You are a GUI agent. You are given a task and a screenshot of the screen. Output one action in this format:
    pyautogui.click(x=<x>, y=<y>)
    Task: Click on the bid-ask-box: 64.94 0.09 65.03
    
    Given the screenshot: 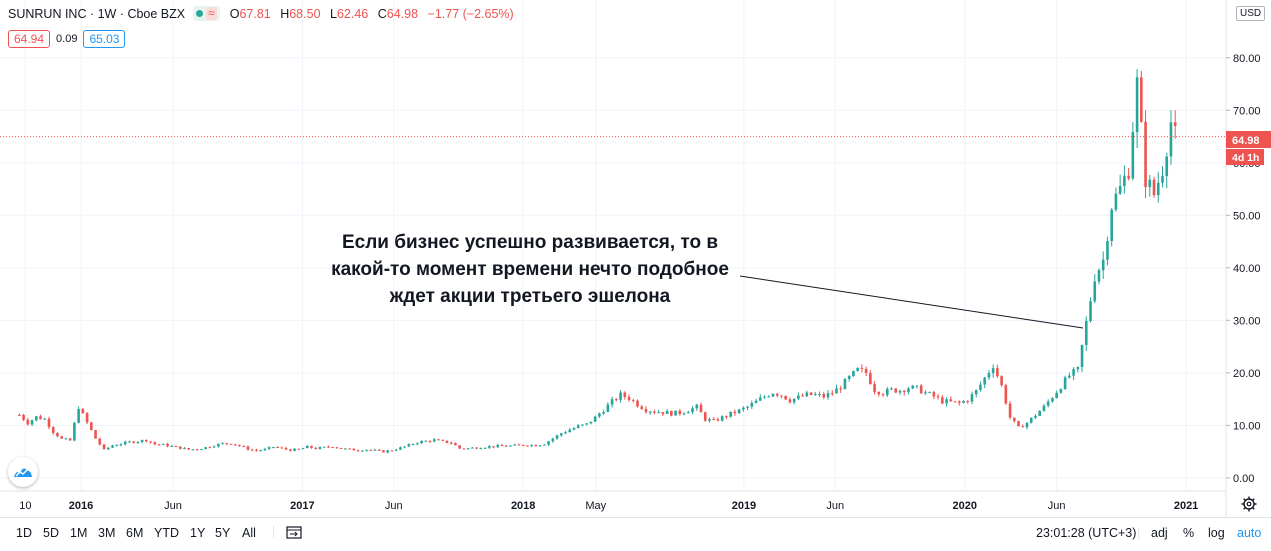 What is the action you would take?
    pyautogui.click(x=67, y=39)
    